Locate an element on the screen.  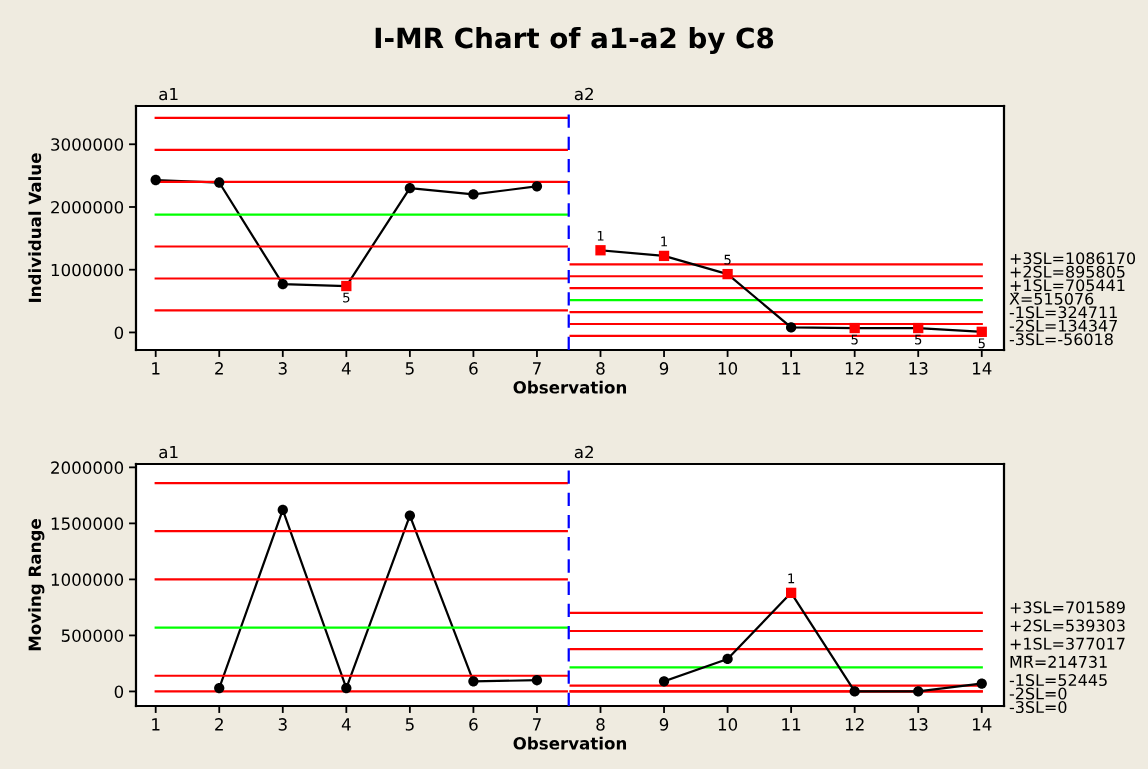
series-label: X̄=515076 is located at coordinates (1051, 298).